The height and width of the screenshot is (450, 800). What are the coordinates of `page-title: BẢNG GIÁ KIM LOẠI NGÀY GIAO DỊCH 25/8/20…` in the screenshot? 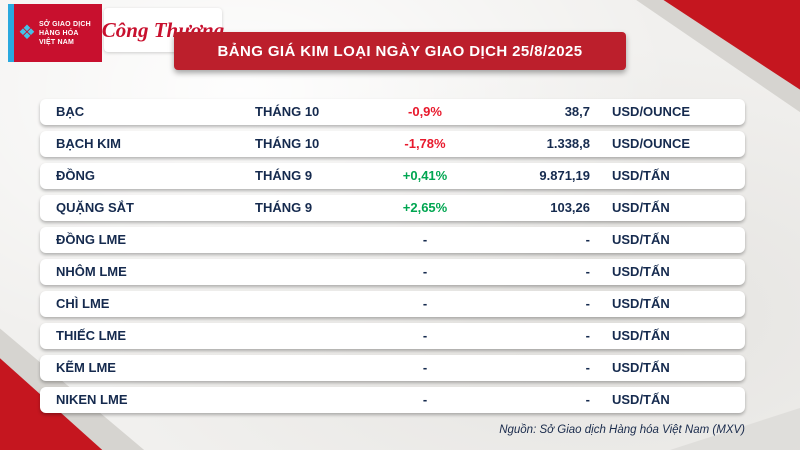 It's located at (400, 51).